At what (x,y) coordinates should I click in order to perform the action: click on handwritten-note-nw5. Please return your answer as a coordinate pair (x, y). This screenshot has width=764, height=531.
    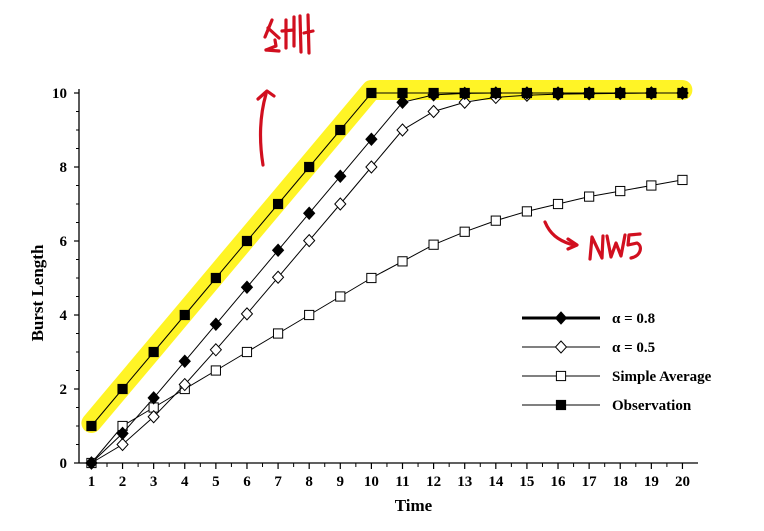
    Looking at the image, I should click on (615, 246).